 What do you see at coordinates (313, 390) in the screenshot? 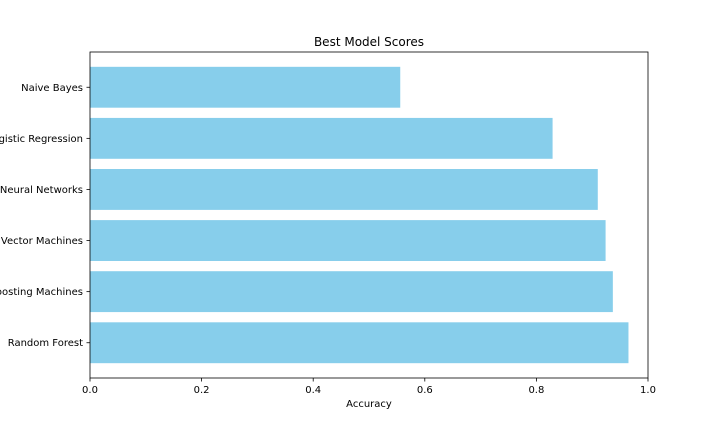
I see `x-tick-label: 0.4` at bounding box center [313, 390].